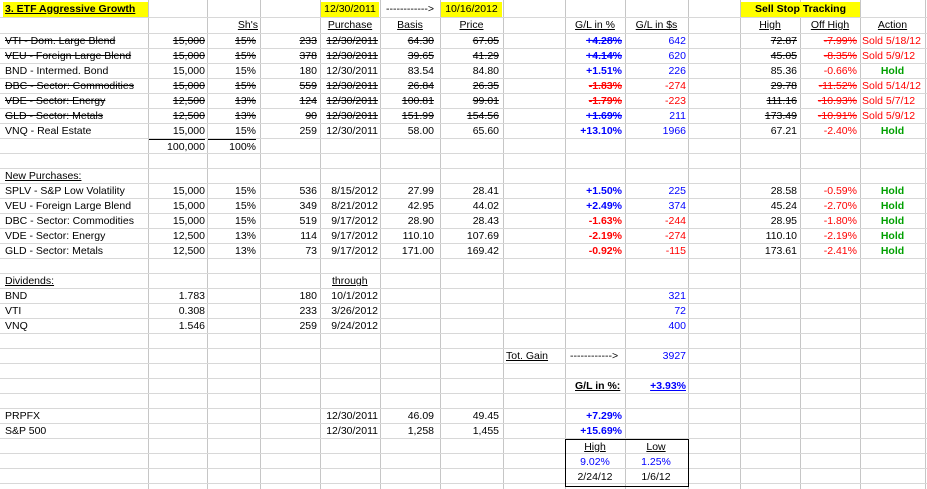 The width and height of the screenshot is (927, 489). I want to click on header-action: Action, so click(892, 25).